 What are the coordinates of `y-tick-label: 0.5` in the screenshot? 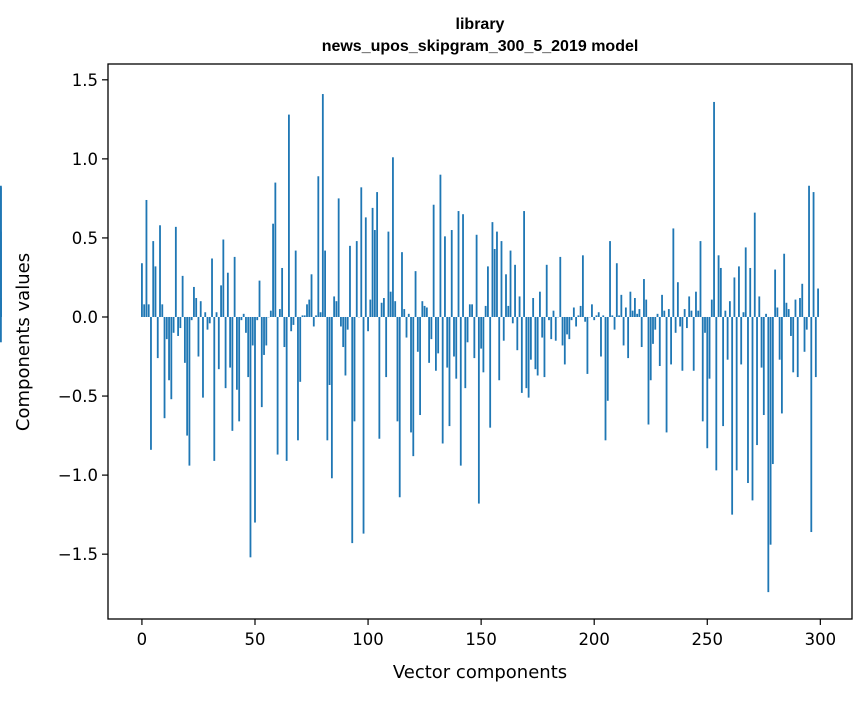 It's located at (85, 238).